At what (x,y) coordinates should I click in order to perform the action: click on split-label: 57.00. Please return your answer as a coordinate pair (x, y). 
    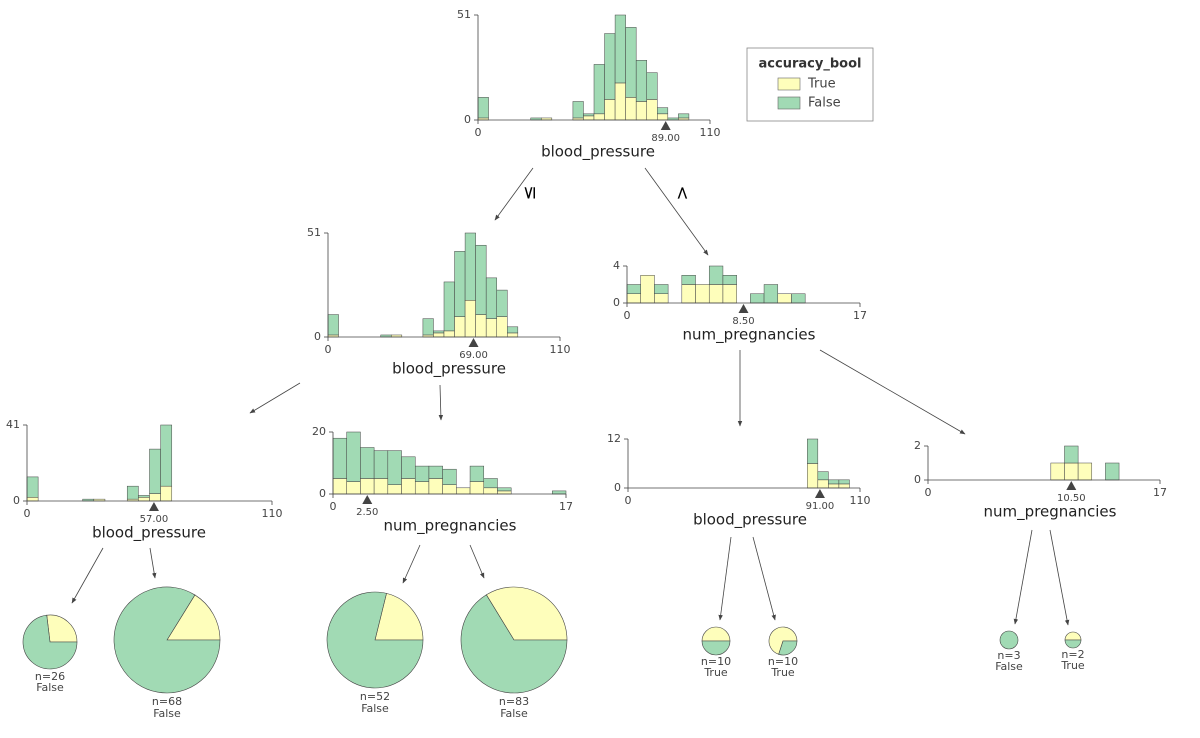
    Looking at the image, I should click on (154, 519).